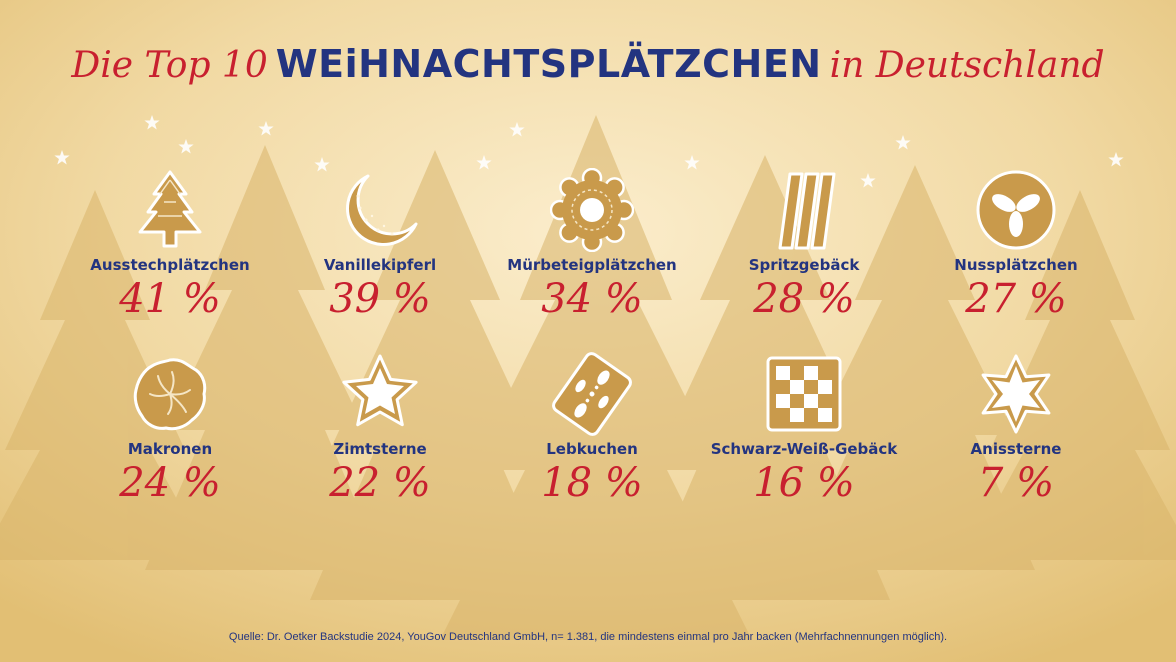  What do you see at coordinates (170, 483) in the screenshot?
I see `item-value: 24 %` at bounding box center [170, 483].